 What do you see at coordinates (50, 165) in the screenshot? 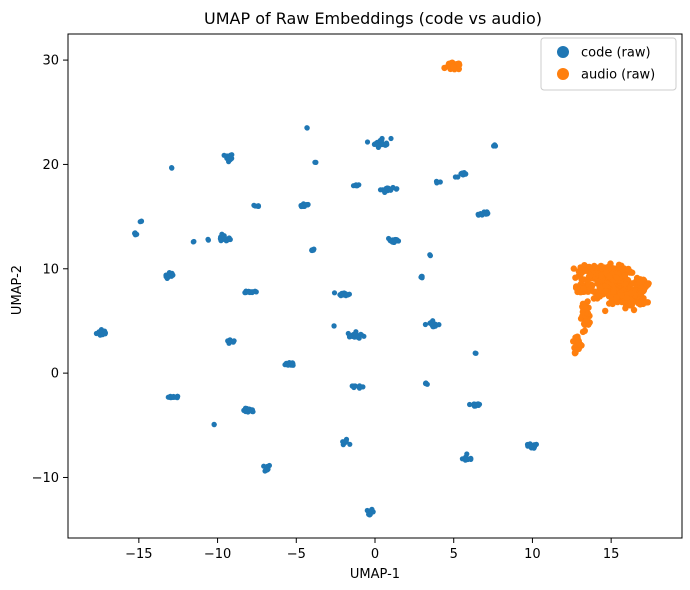
I see `y-tick-label: 20` at bounding box center [50, 165].